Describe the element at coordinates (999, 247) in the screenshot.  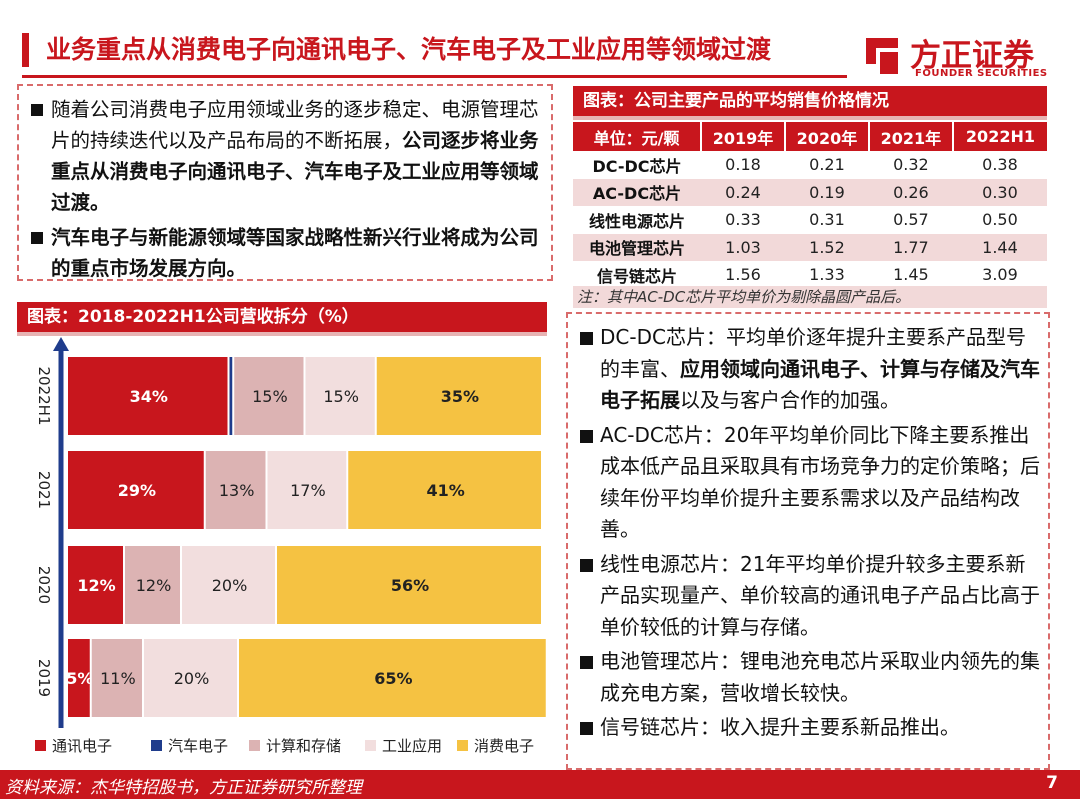
I see `table-cell: 1.44` at that location.